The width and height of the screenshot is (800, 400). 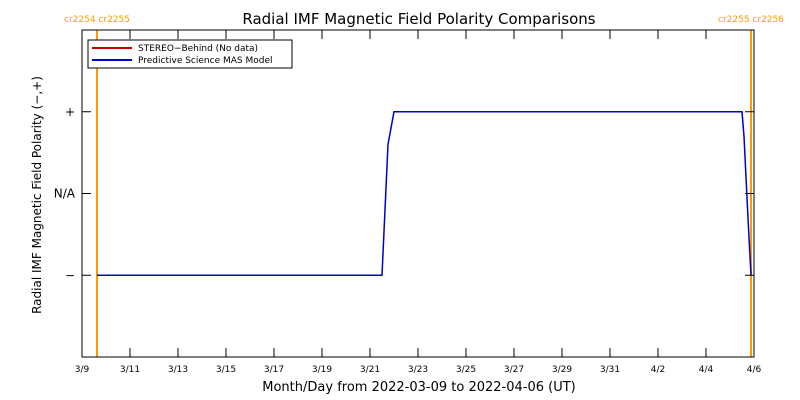 I want to click on x-tick-label: 3/19, so click(x=322, y=370).